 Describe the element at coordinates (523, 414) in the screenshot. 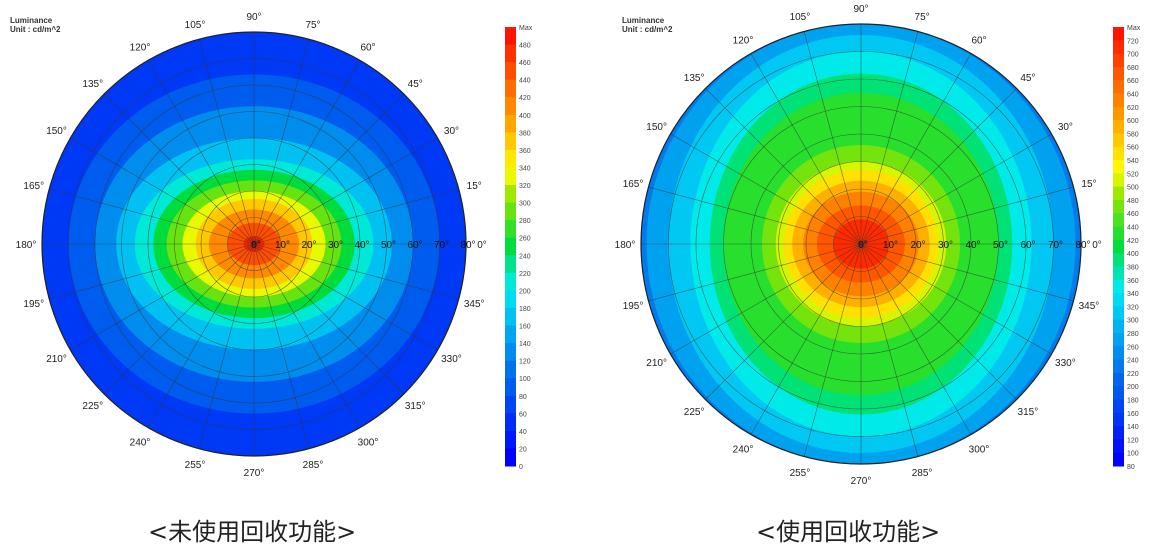

I see `colorbar-tick-label: 60` at that location.